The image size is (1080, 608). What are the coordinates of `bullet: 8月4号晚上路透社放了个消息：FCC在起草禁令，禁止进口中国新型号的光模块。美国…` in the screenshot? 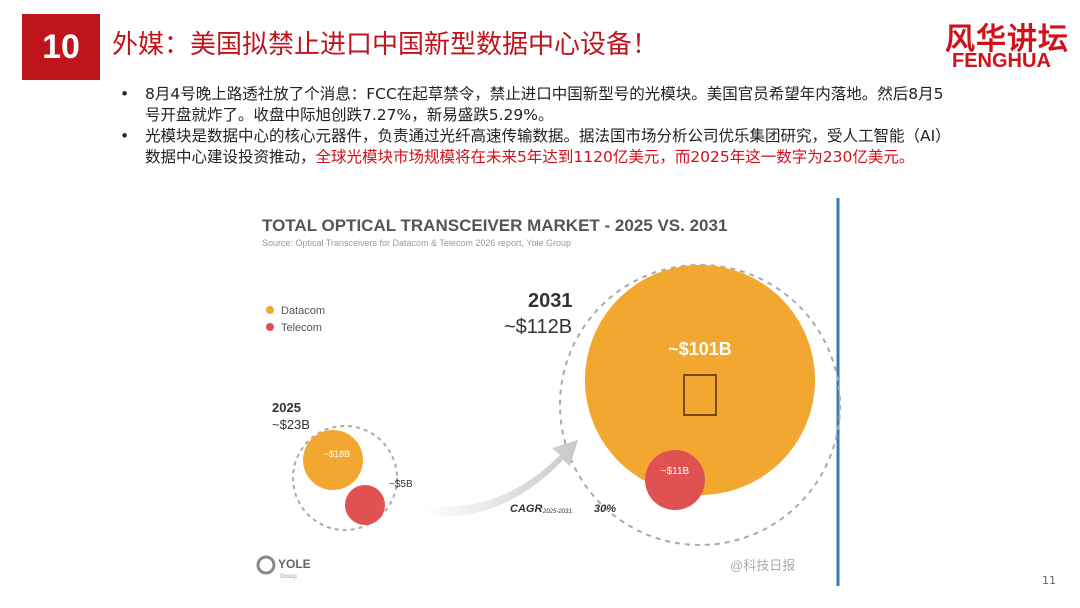 It's located at (533, 105).